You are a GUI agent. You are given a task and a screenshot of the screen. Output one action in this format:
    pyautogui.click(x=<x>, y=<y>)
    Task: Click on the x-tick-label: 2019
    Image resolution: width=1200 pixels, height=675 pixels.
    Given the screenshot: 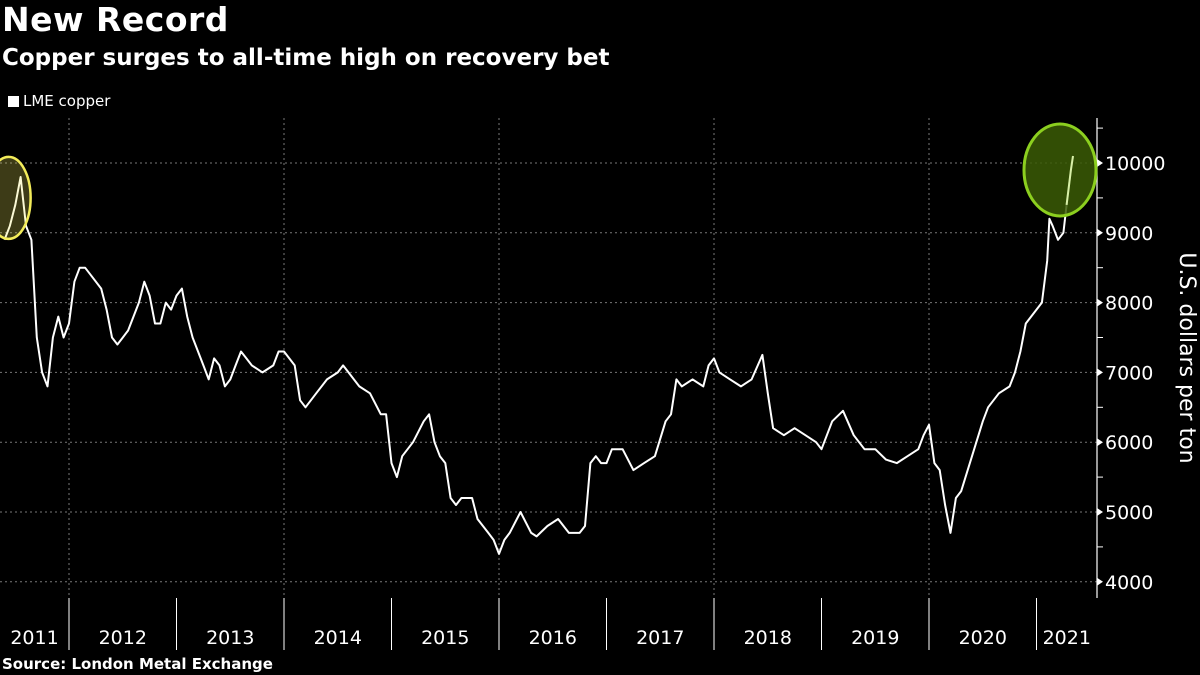 What is the action you would take?
    pyautogui.click(x=875, y=638)
    